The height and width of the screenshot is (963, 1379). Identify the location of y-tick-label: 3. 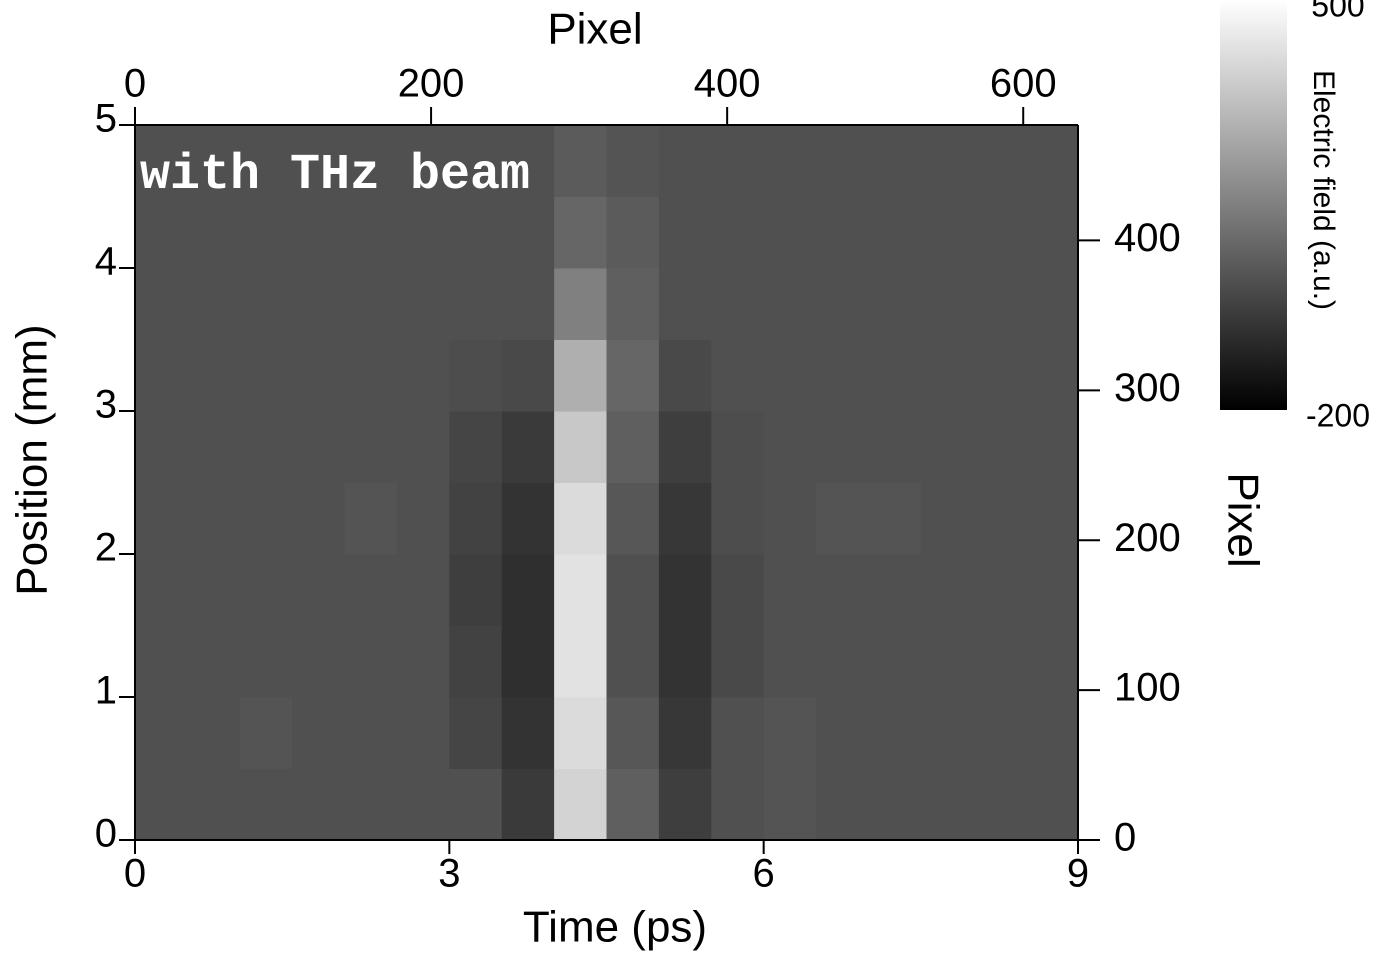
(106, 405).